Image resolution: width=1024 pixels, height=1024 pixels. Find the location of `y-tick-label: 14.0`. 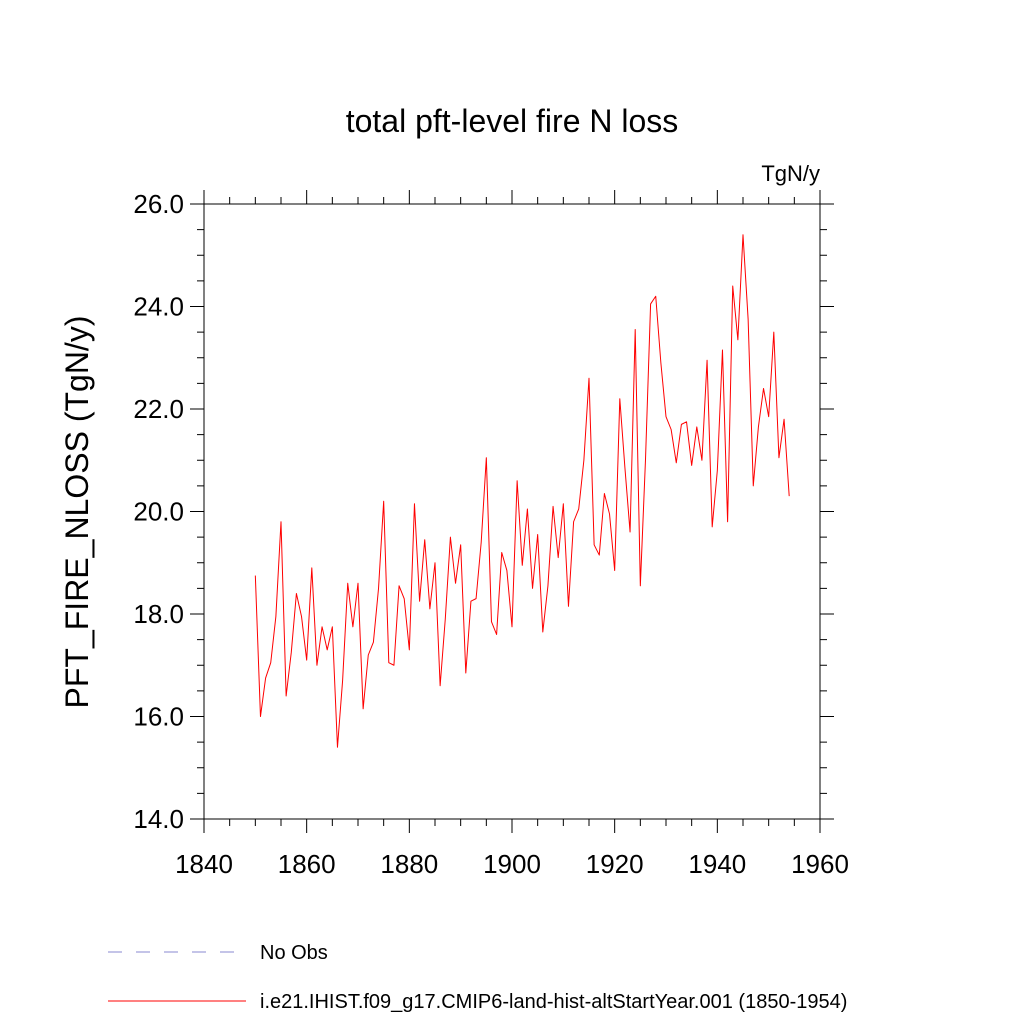

y-tick-label: 14.0 is located at coordinates (158, 819).